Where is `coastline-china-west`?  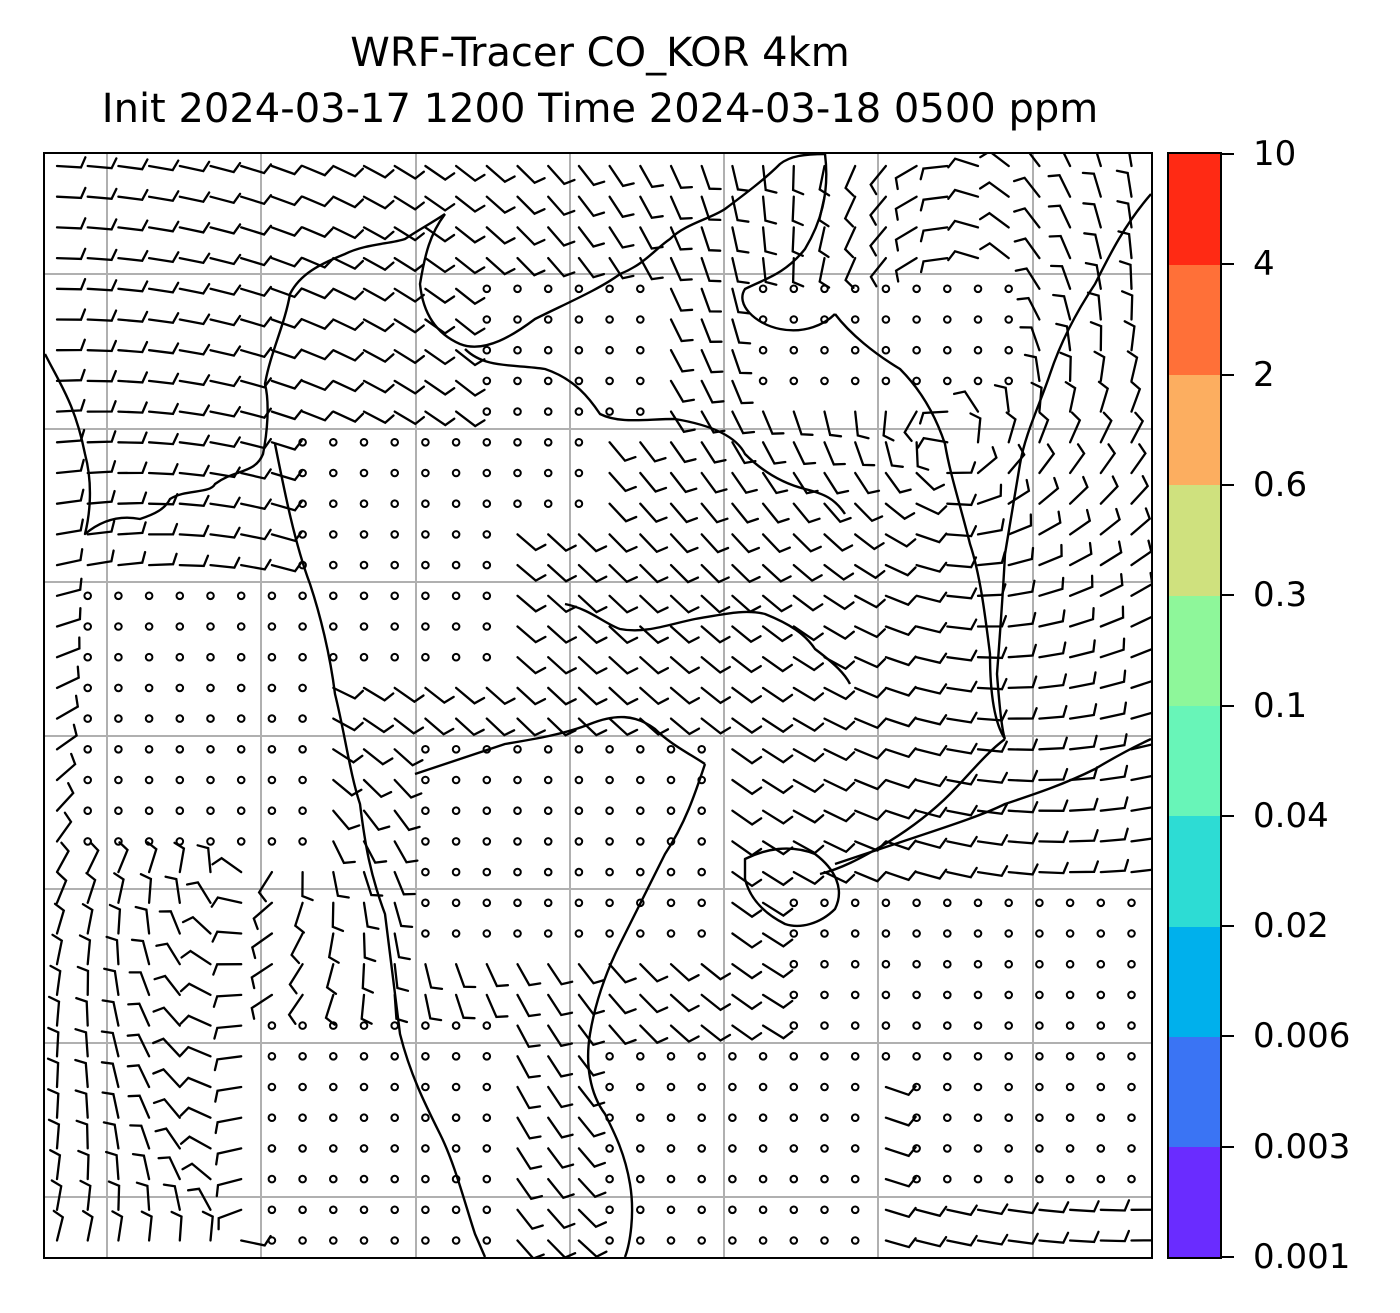
coastline-china-west is located at coordinates (245, 374).